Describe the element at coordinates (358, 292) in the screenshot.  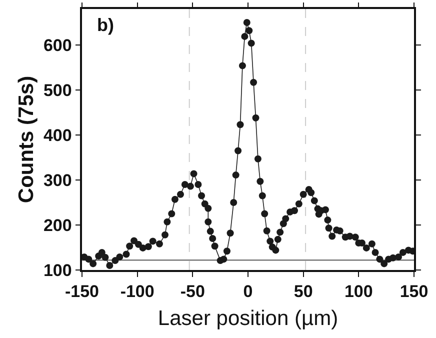
I see `x-tick-label: 100` at that location.